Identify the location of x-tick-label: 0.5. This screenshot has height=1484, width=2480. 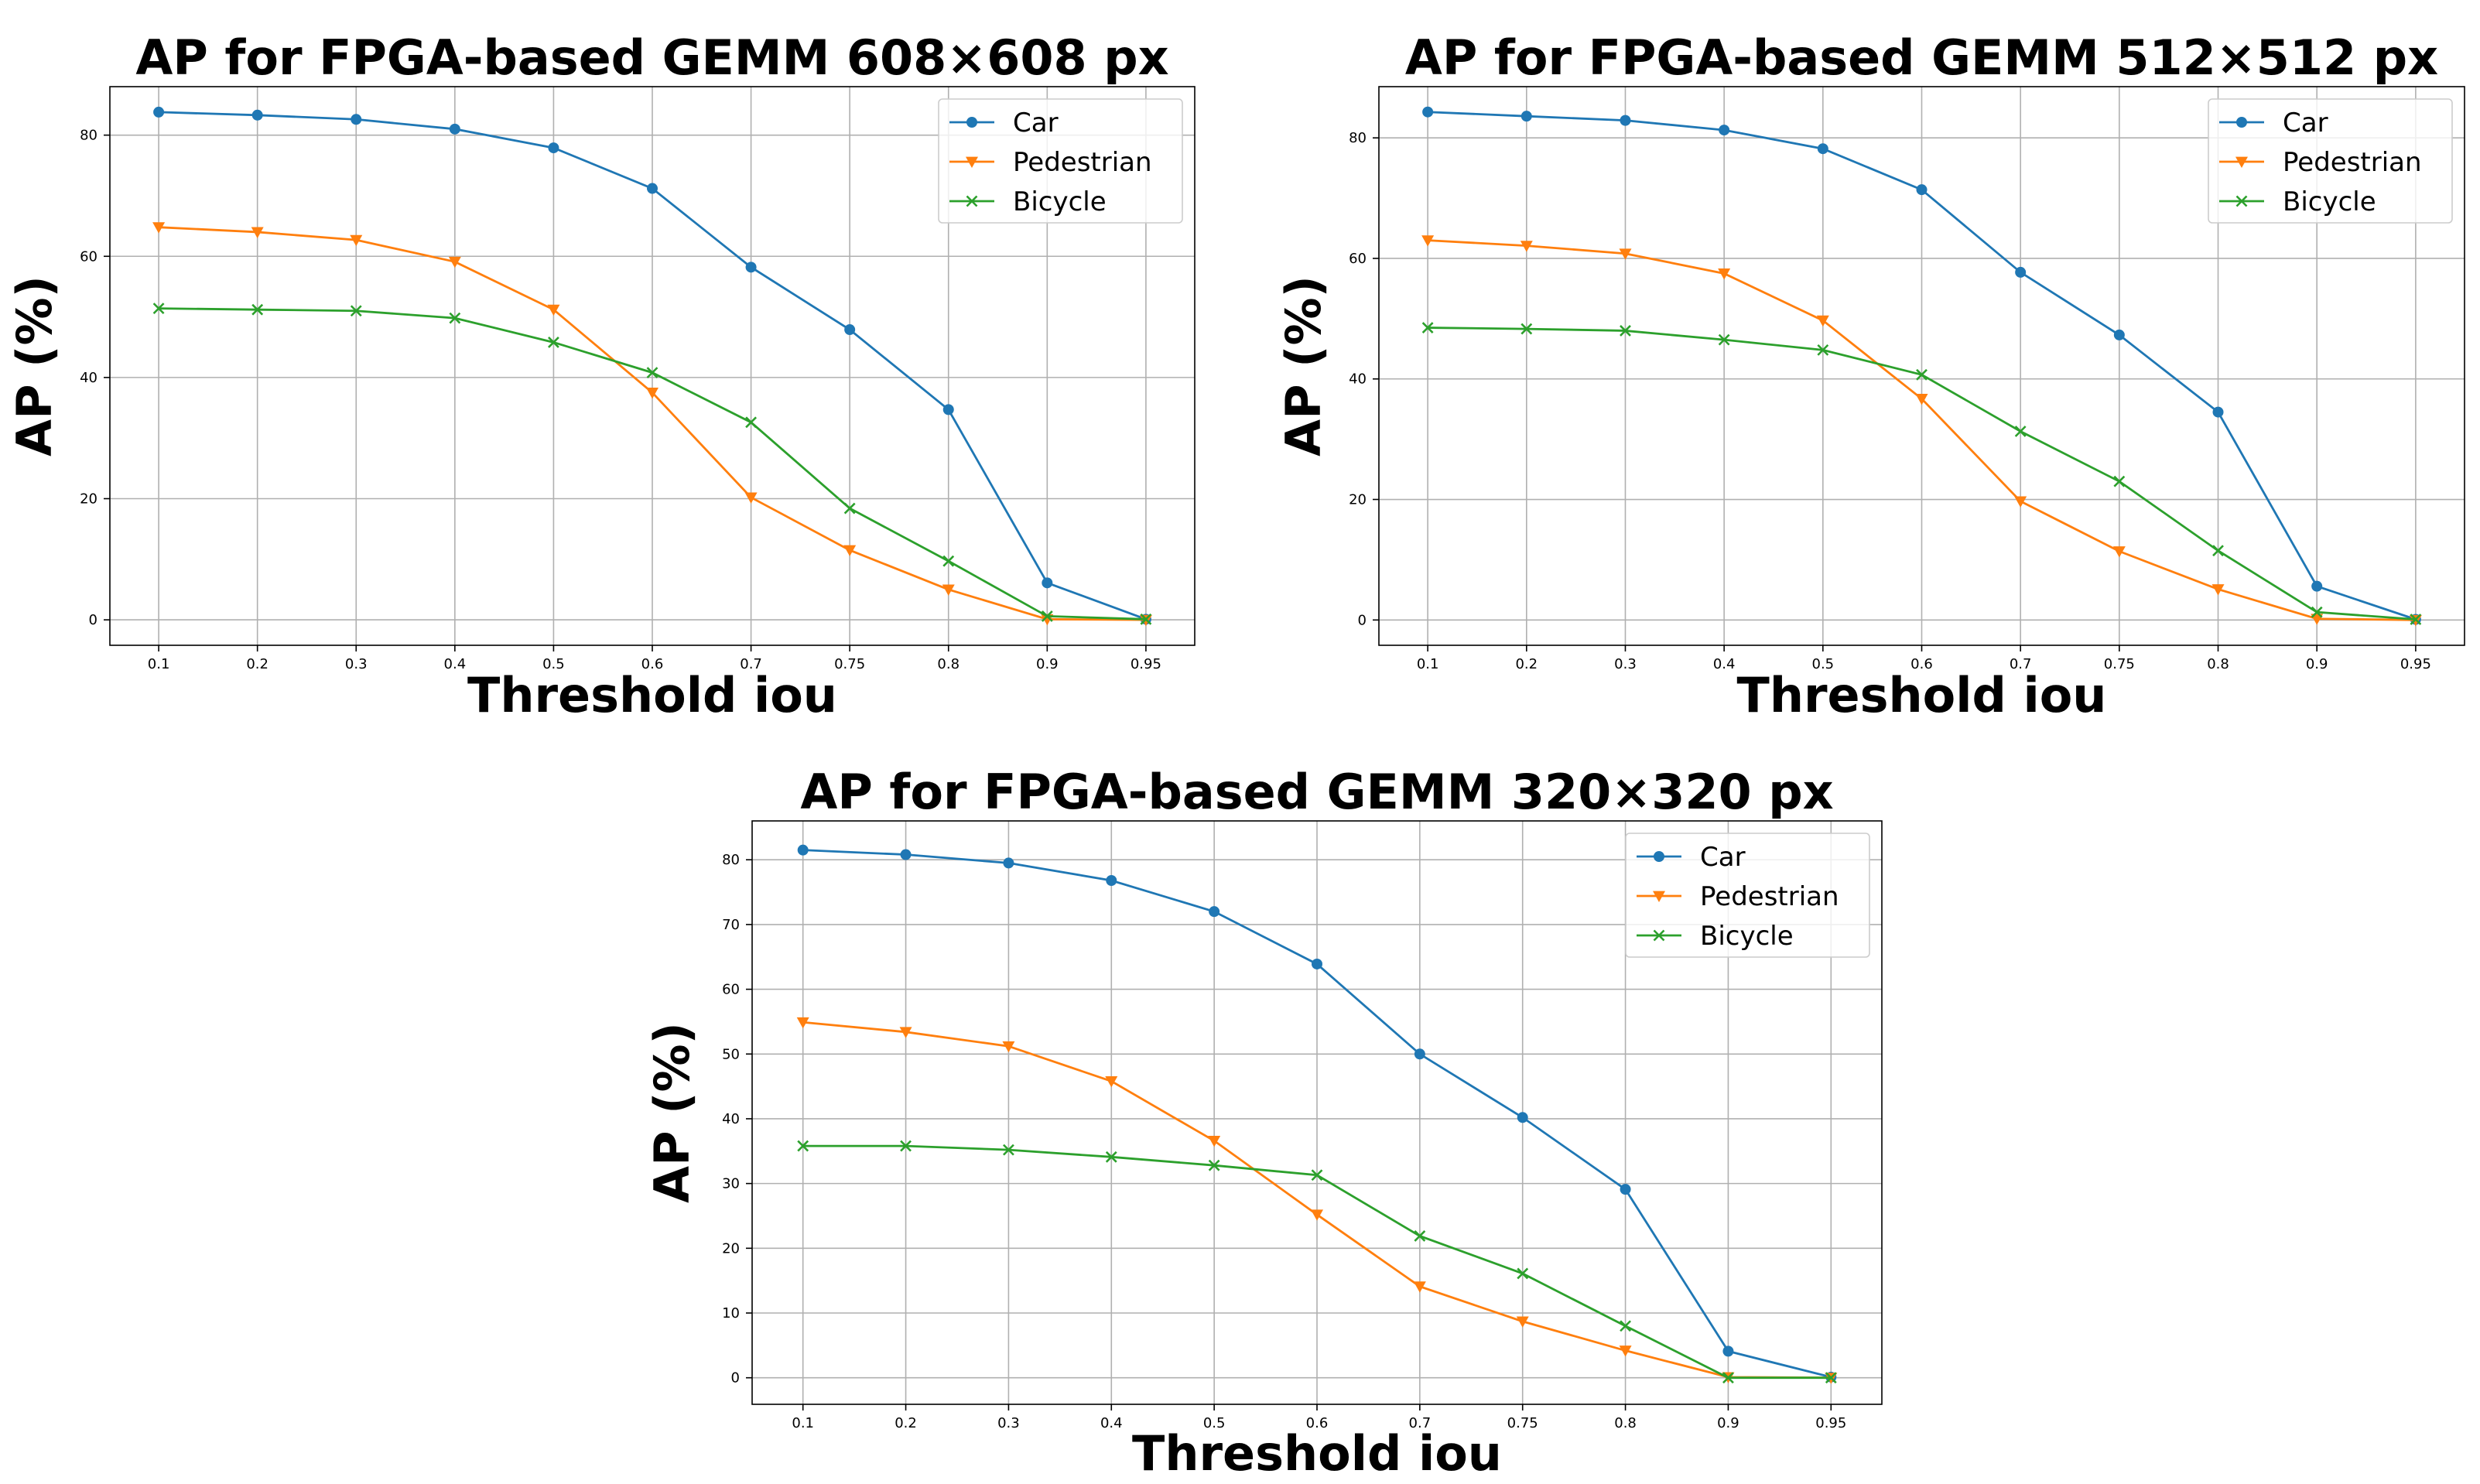
(553, 664).